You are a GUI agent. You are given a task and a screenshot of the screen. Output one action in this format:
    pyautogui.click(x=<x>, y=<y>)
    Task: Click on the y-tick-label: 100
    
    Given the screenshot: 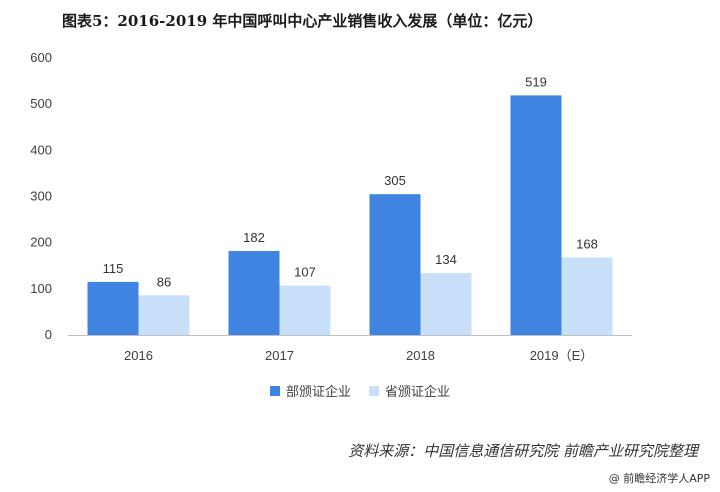 What is the action you would take?
    pyautogui.click(x=41, y=288)
    